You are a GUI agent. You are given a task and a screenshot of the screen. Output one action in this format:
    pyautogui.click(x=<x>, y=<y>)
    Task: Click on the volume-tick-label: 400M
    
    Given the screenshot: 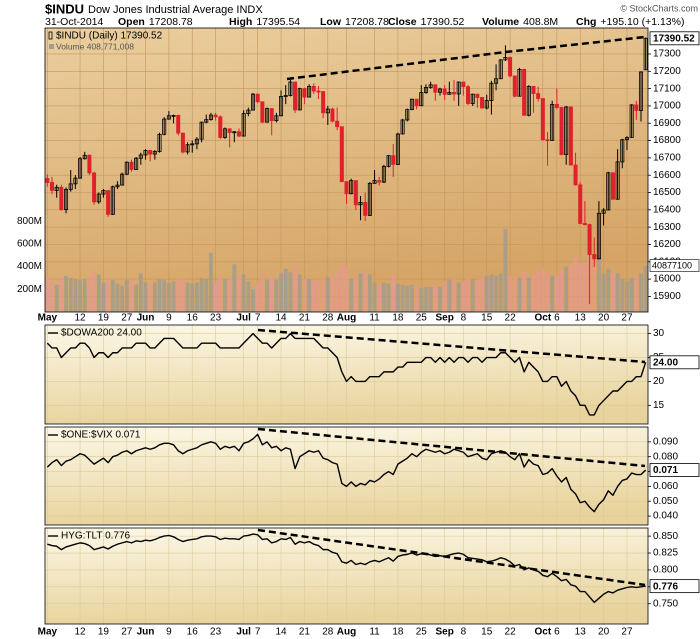 What is the action you would take?
    pyautogui.click(x=29, y=266)
    